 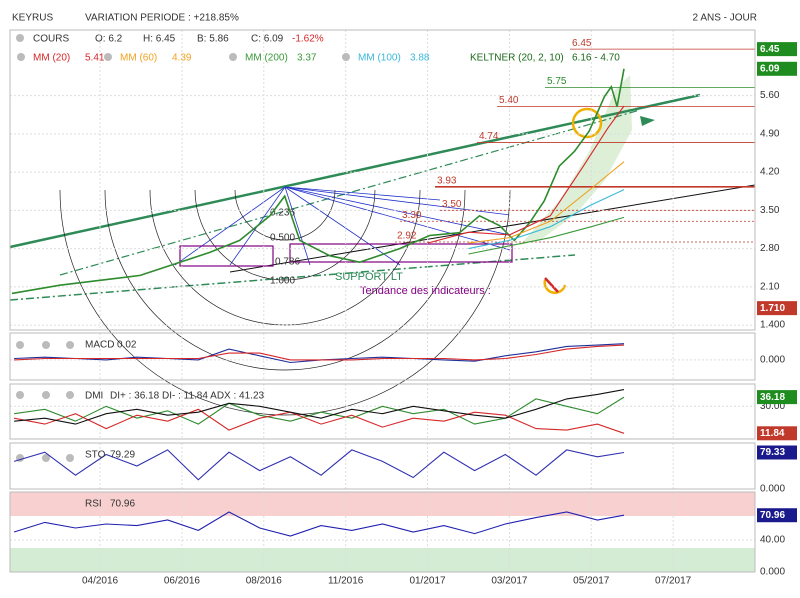 I want to click on value-tag-label: 6.45, so click(x=770, y=49).